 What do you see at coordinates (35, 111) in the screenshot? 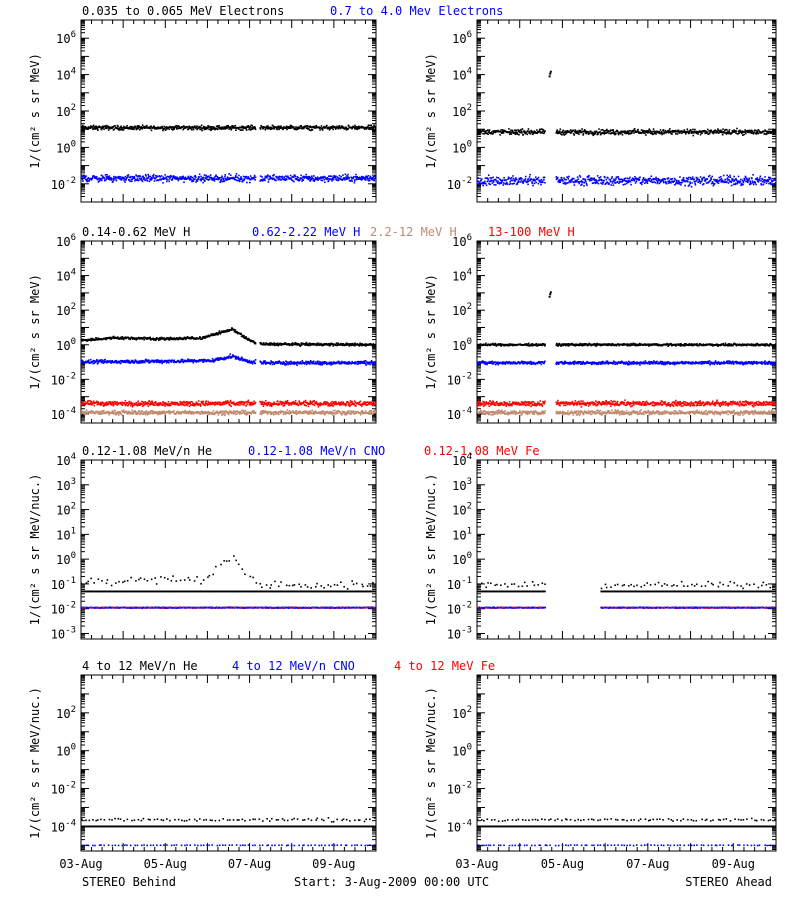
I see `y-axis-label: 1/(cm² s sr MeV)` at bounding box center [35, 111].